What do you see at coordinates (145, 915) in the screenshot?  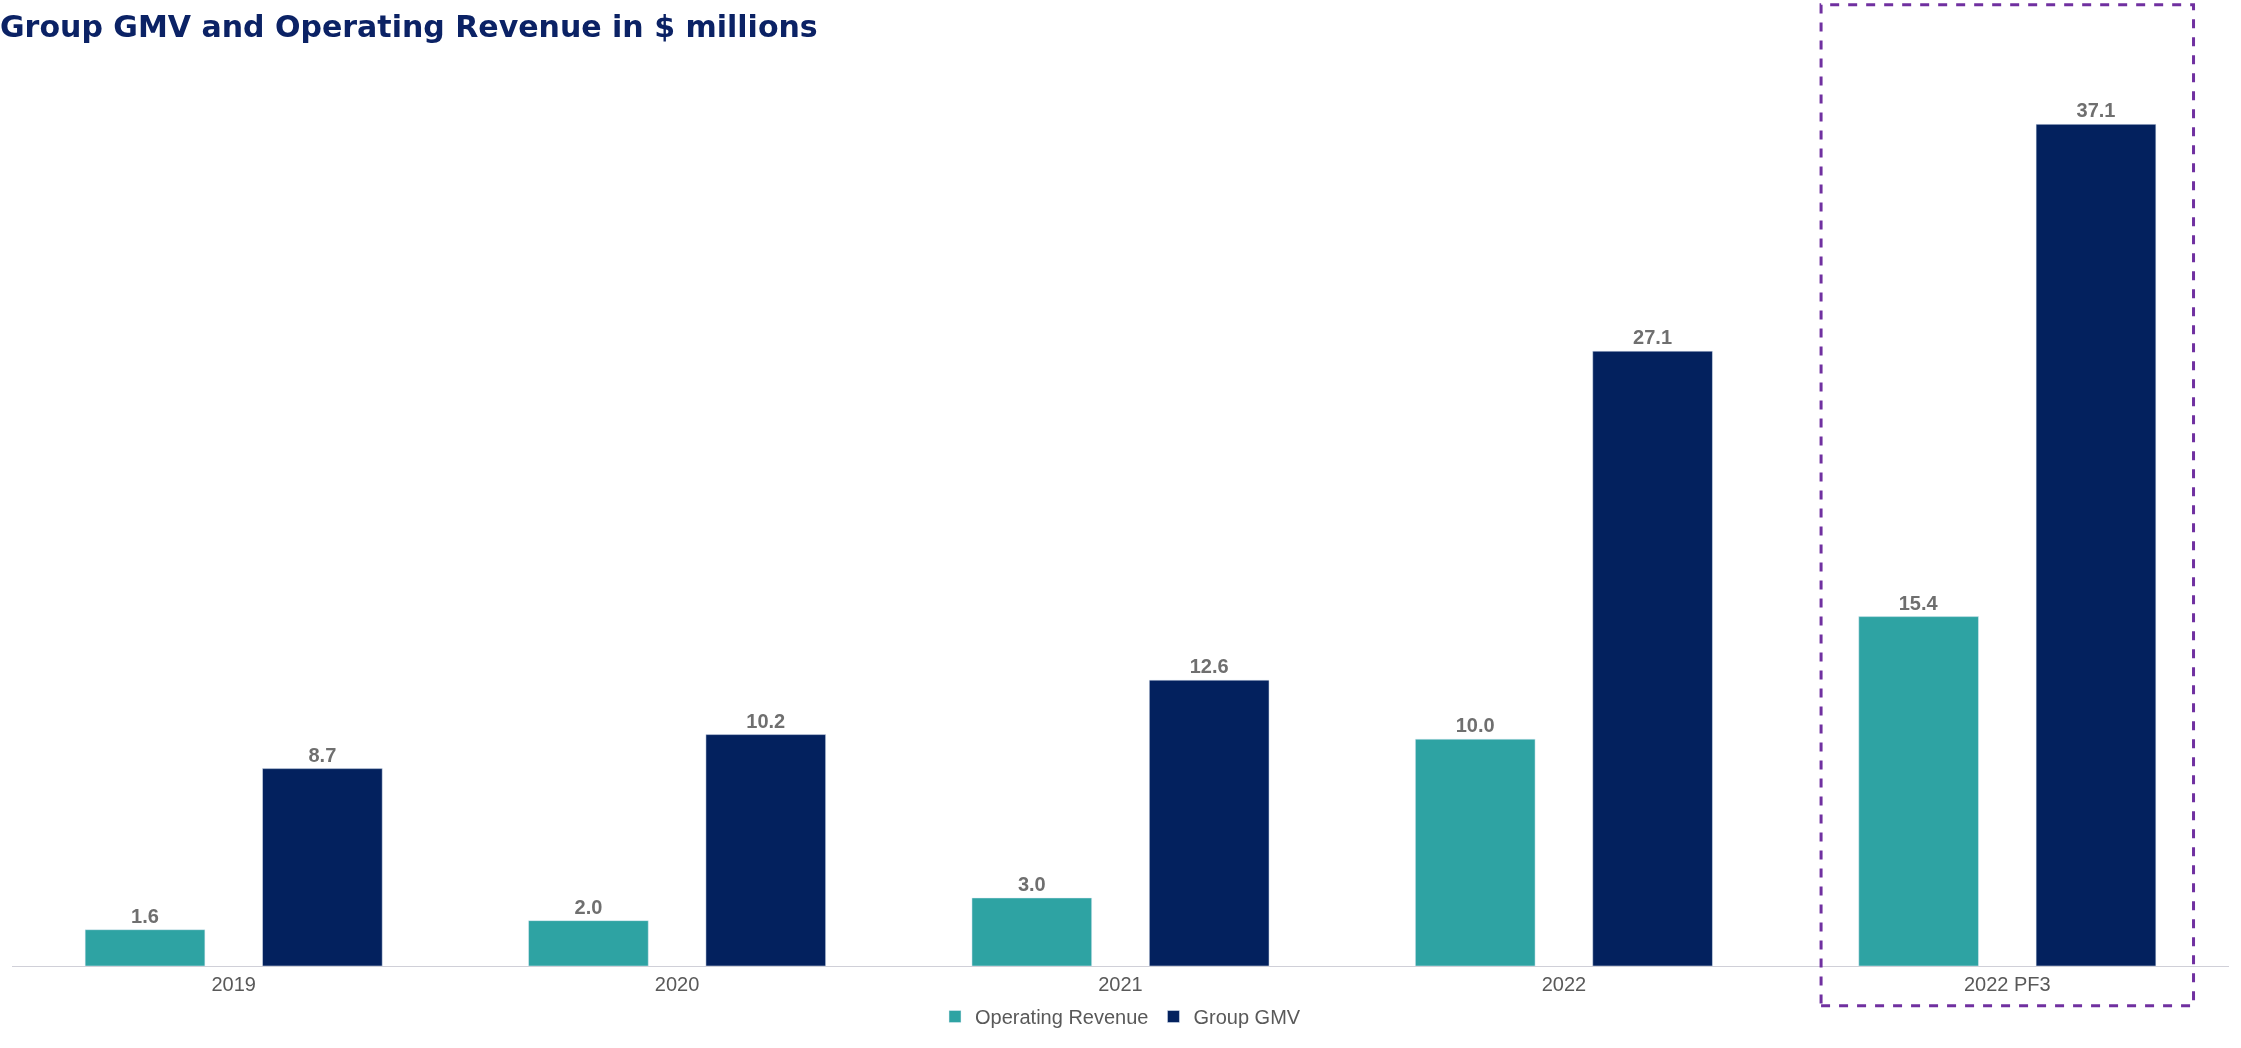 I see `data-label: 1.6` at bounding box center [145, 915].